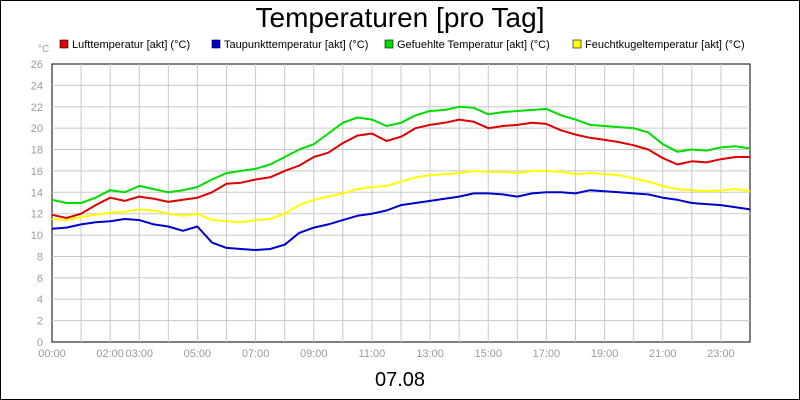  What do you see at coordinates (37, 172) in the screenshot?
I see `y-tick-label: 16` at bounding box center [37, 172].